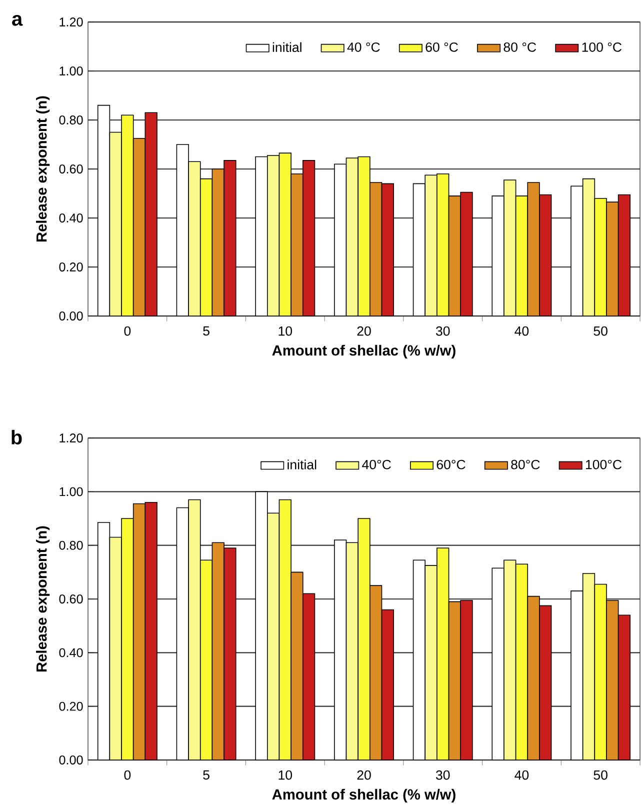 The width and height of the screenshot is (641, 808). Describe the element at coordinates (17, 20) in the screenshot. I see `text: a` at that location.